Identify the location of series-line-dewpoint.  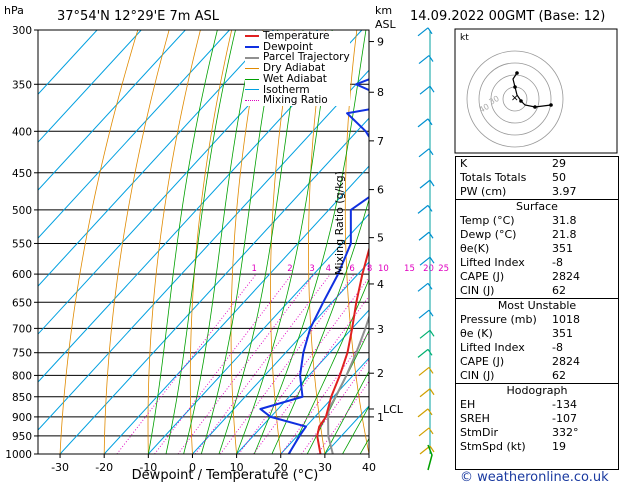
(314, 266).